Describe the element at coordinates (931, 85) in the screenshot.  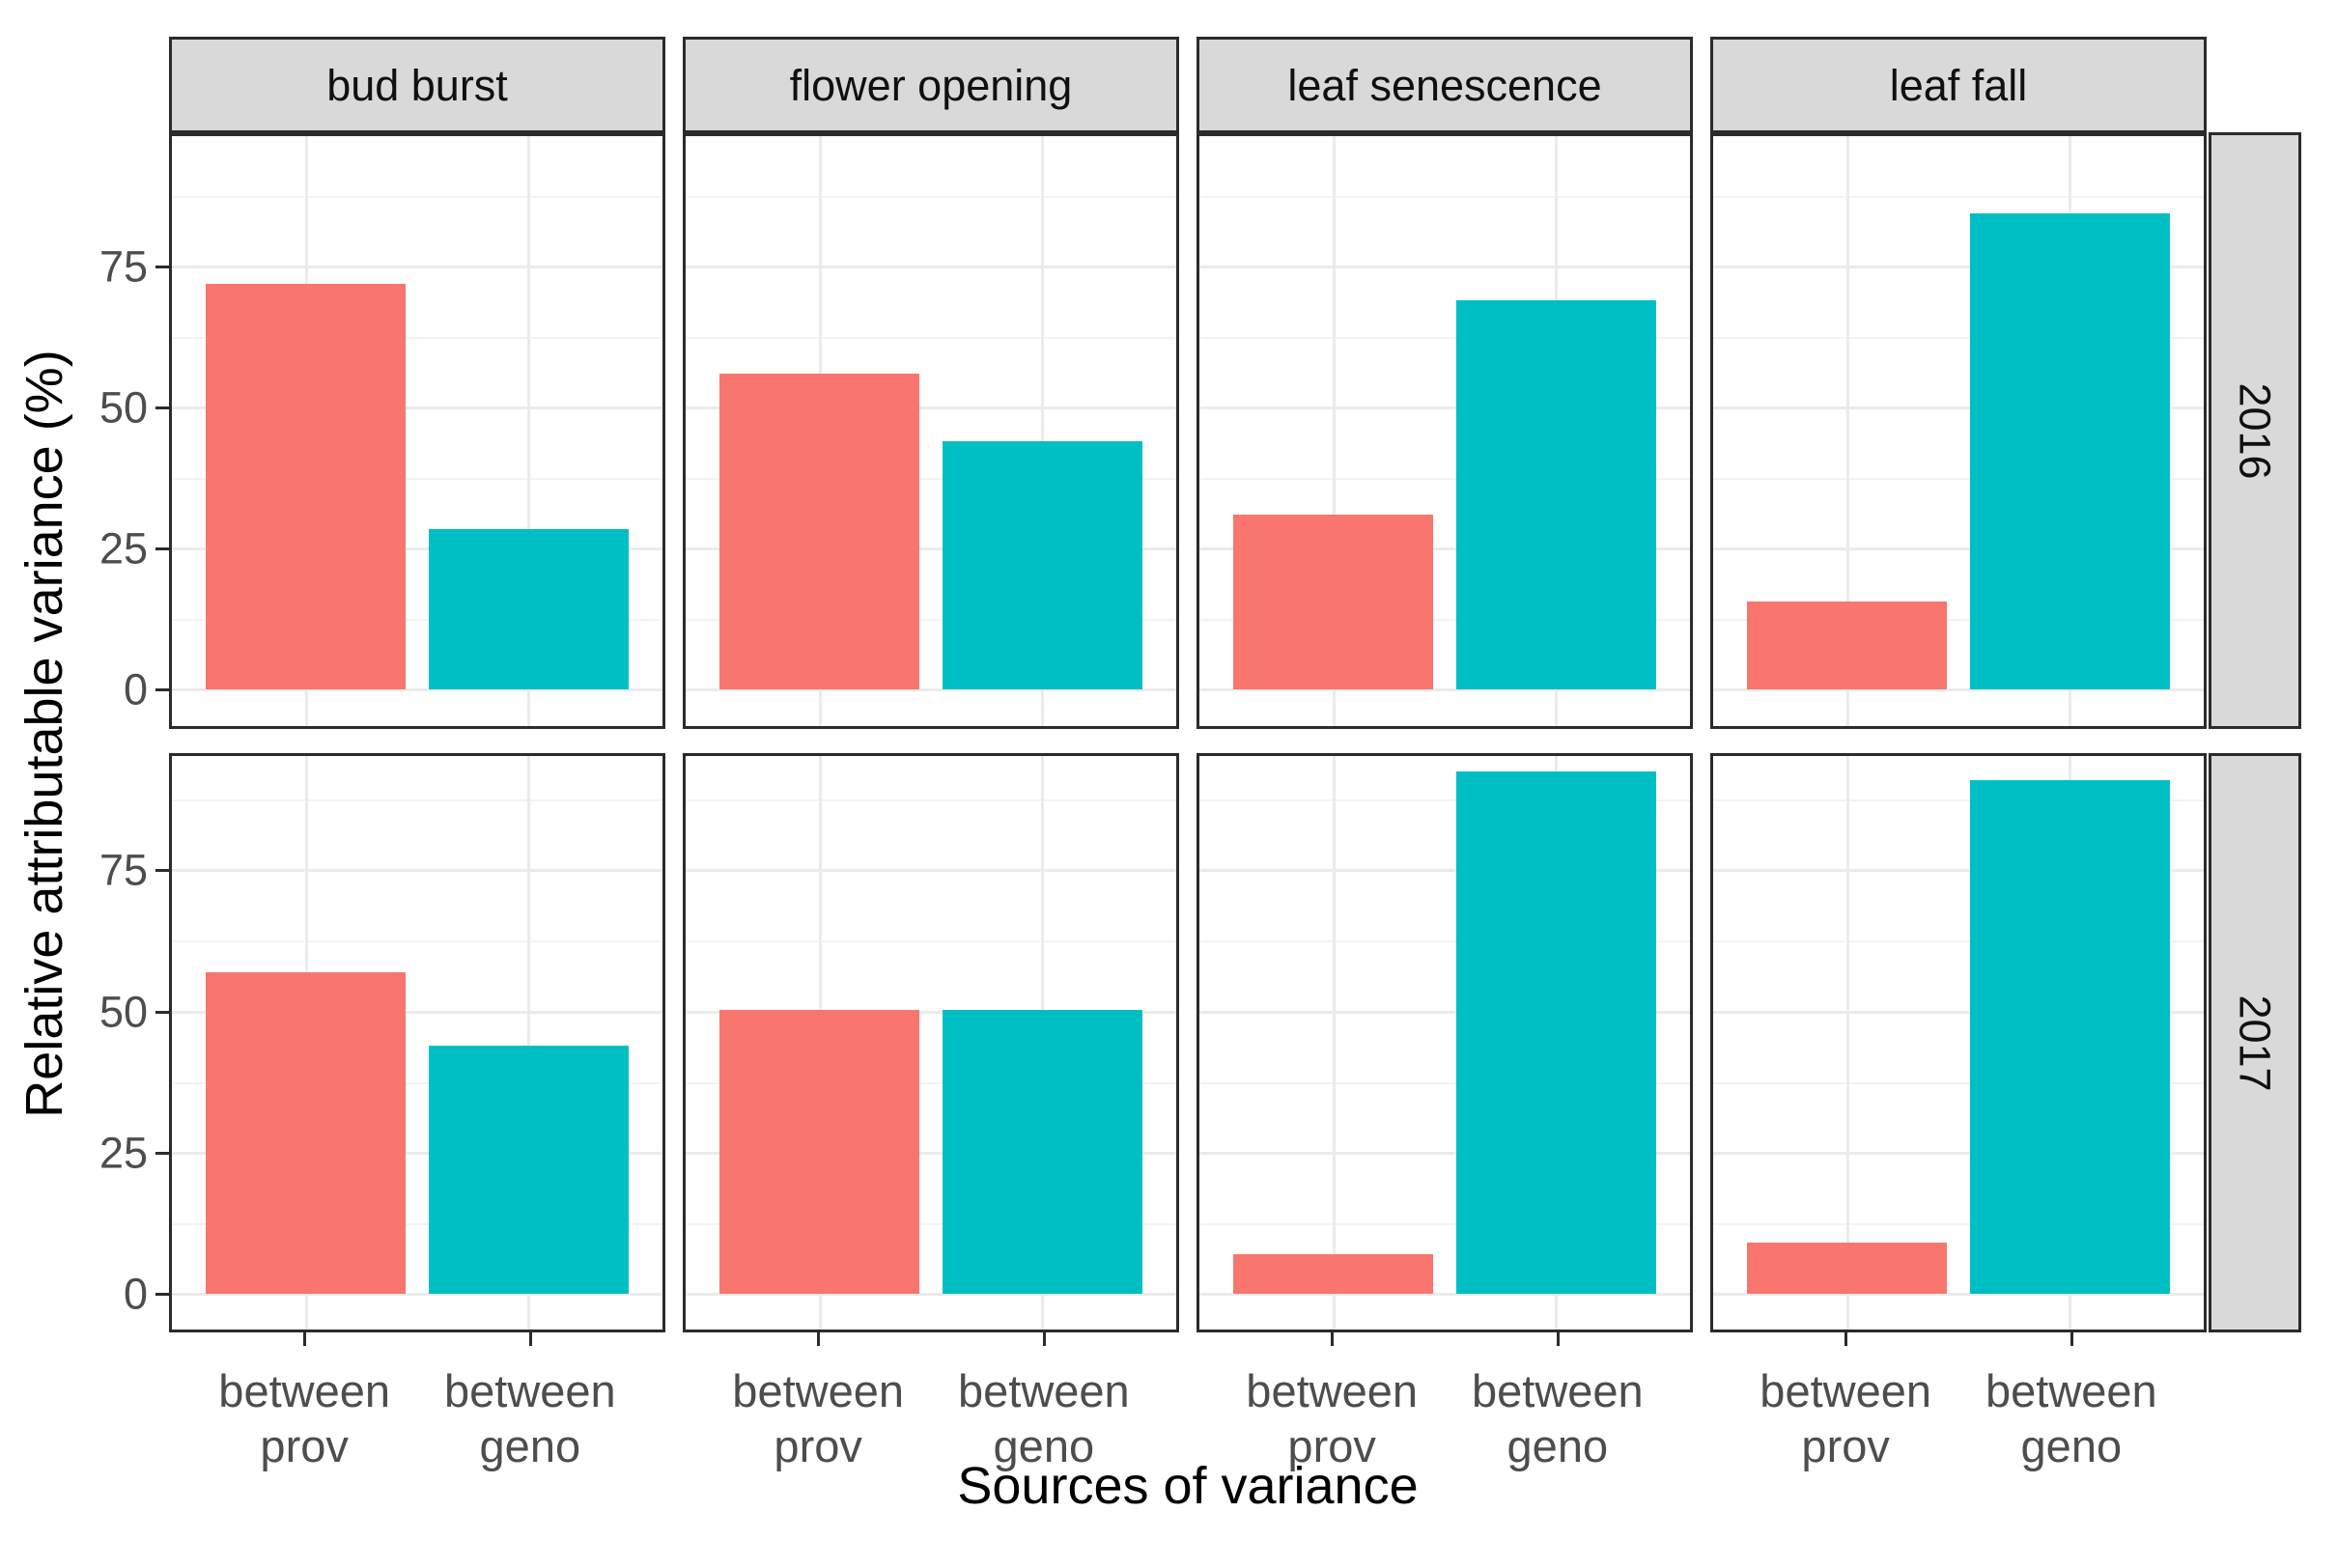
I see `facet-column-strip: flower opening` at that location.